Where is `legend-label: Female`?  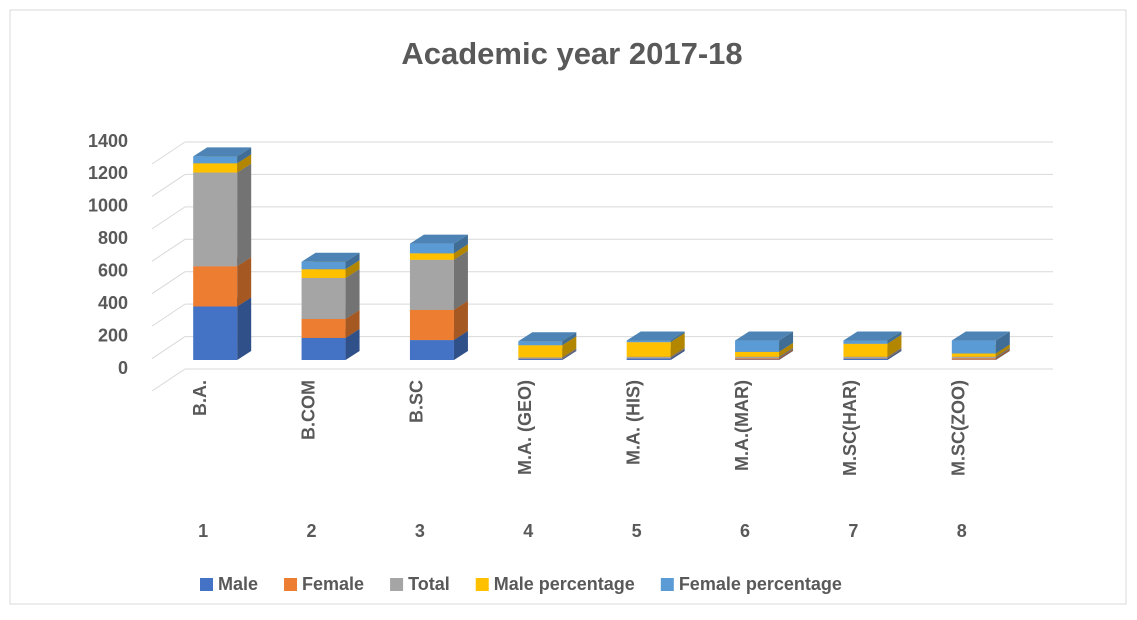
legend-label: Female is located at coordinates (333, 584).